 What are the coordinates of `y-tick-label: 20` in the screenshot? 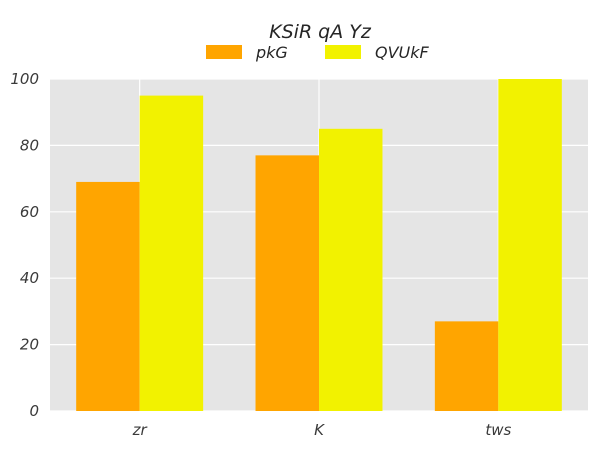 It's located at (29, 345).